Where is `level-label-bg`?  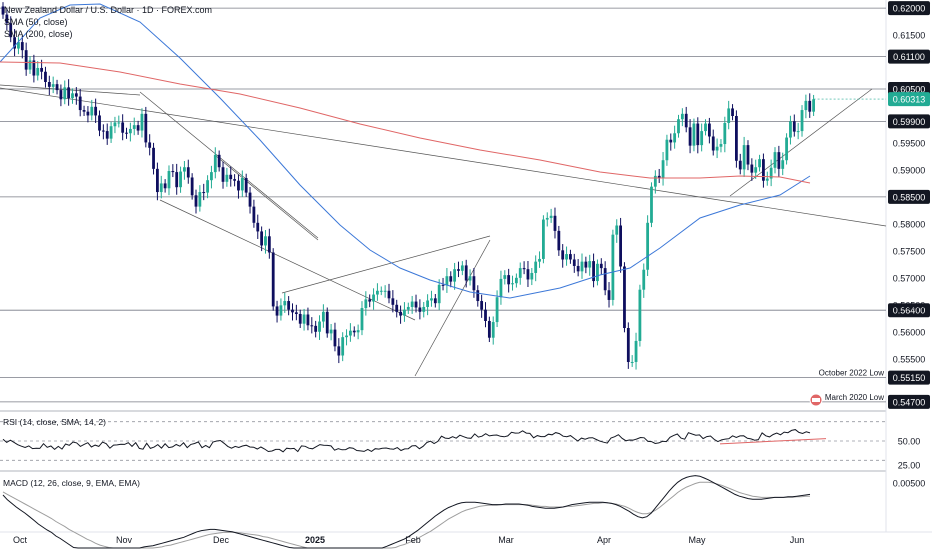 level-label-bg is located at coordinates (909, 121).